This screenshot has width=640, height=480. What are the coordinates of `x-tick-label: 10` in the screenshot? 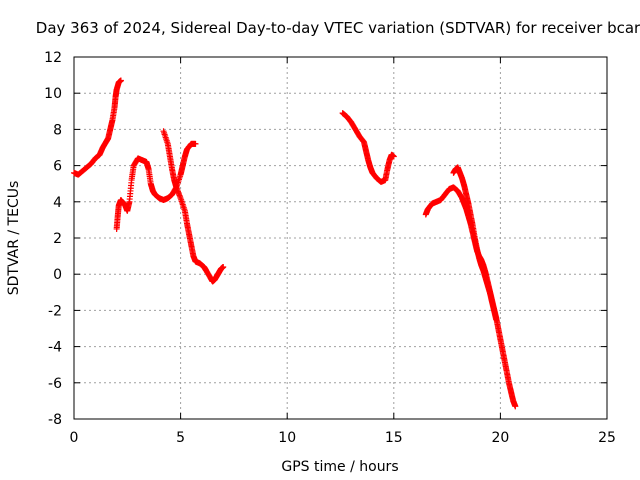 It's located at (287, 438).